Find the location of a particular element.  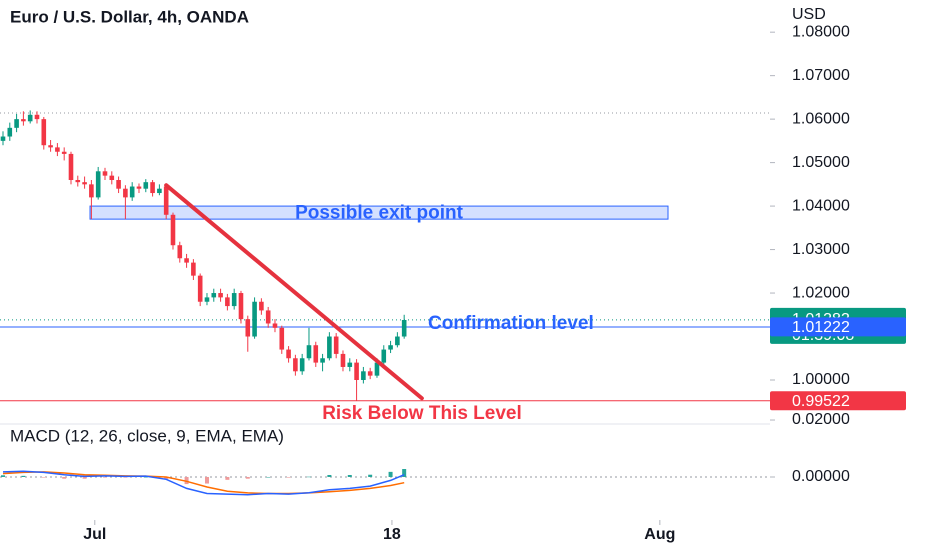

signal-line is located at coordinates (203, 483).